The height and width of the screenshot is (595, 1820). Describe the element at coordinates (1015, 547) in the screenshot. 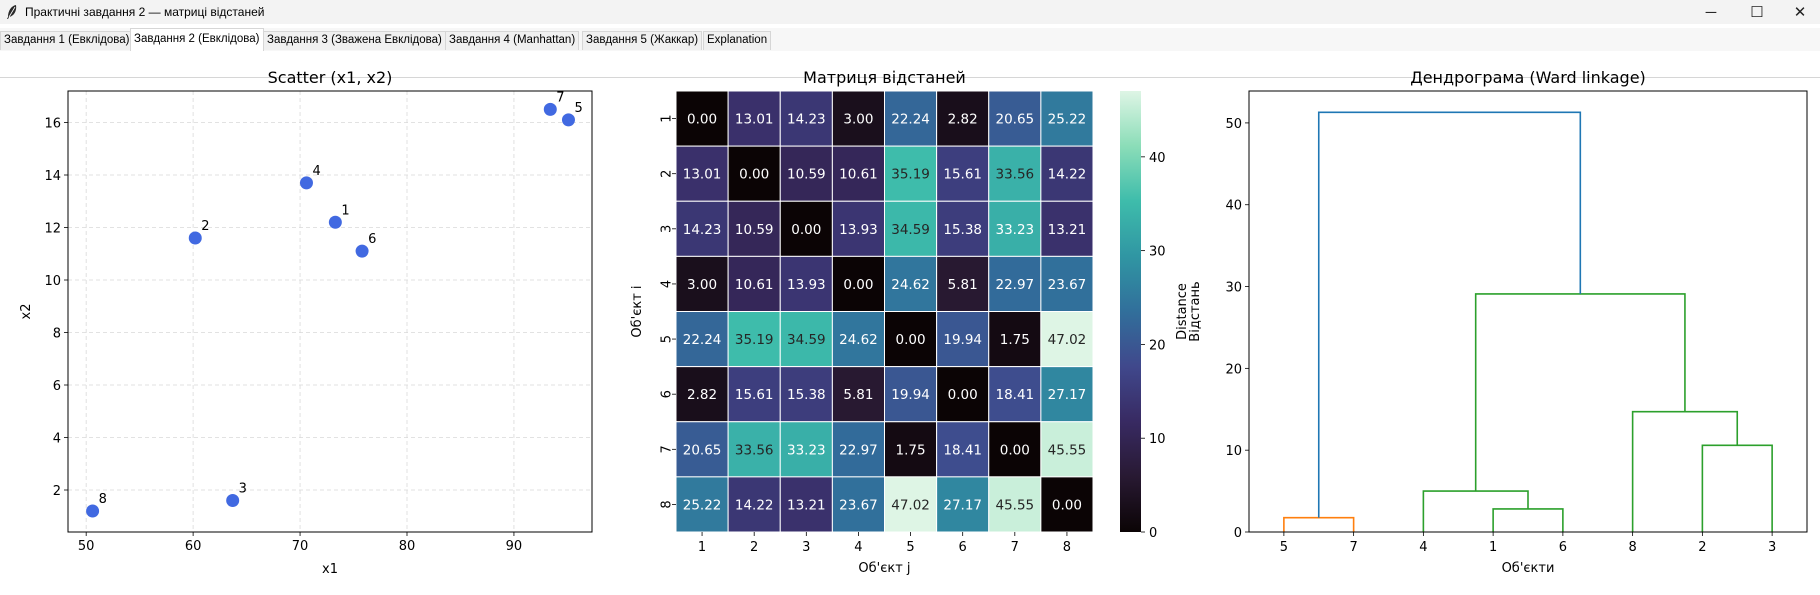

I see `heatmap-x-tick-label: 7` at that location.